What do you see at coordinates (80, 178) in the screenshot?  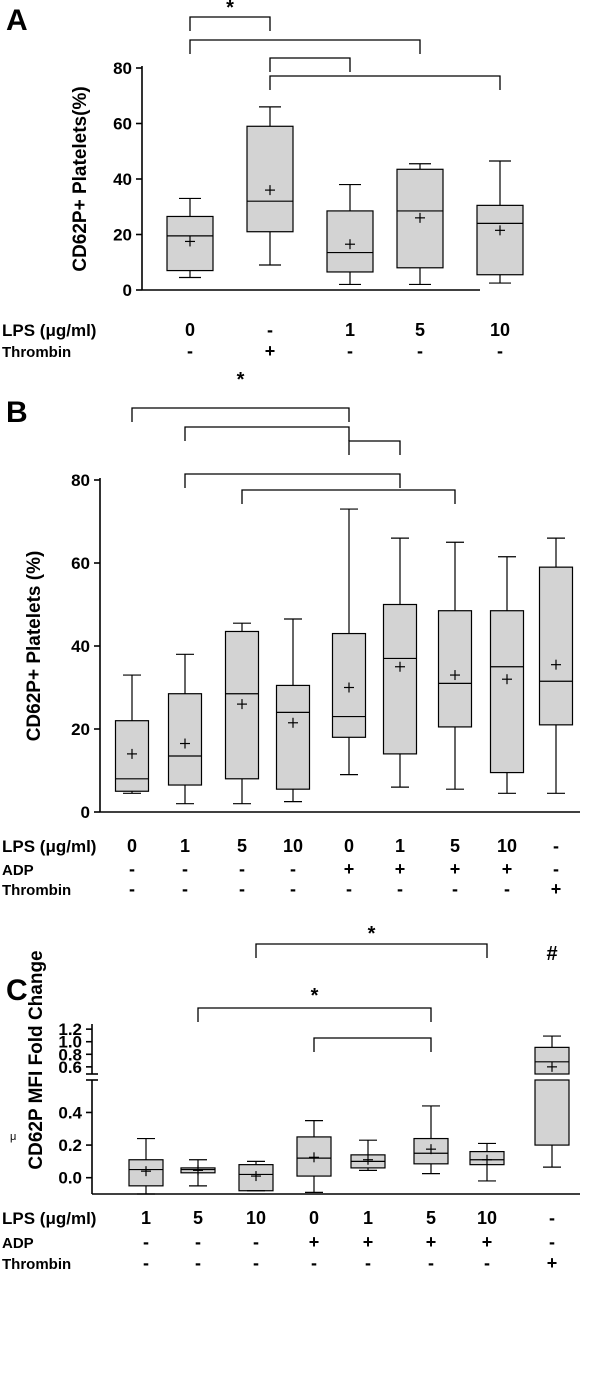 I see `y-axis-label: CD62P+ Platelets(%)` at bounding box center [80, 178].